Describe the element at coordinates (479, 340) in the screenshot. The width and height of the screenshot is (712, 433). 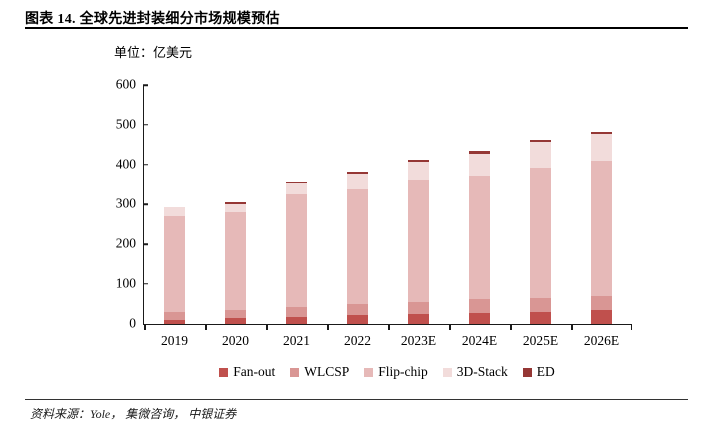
I see `x-axis-label: 2024E` at that location.